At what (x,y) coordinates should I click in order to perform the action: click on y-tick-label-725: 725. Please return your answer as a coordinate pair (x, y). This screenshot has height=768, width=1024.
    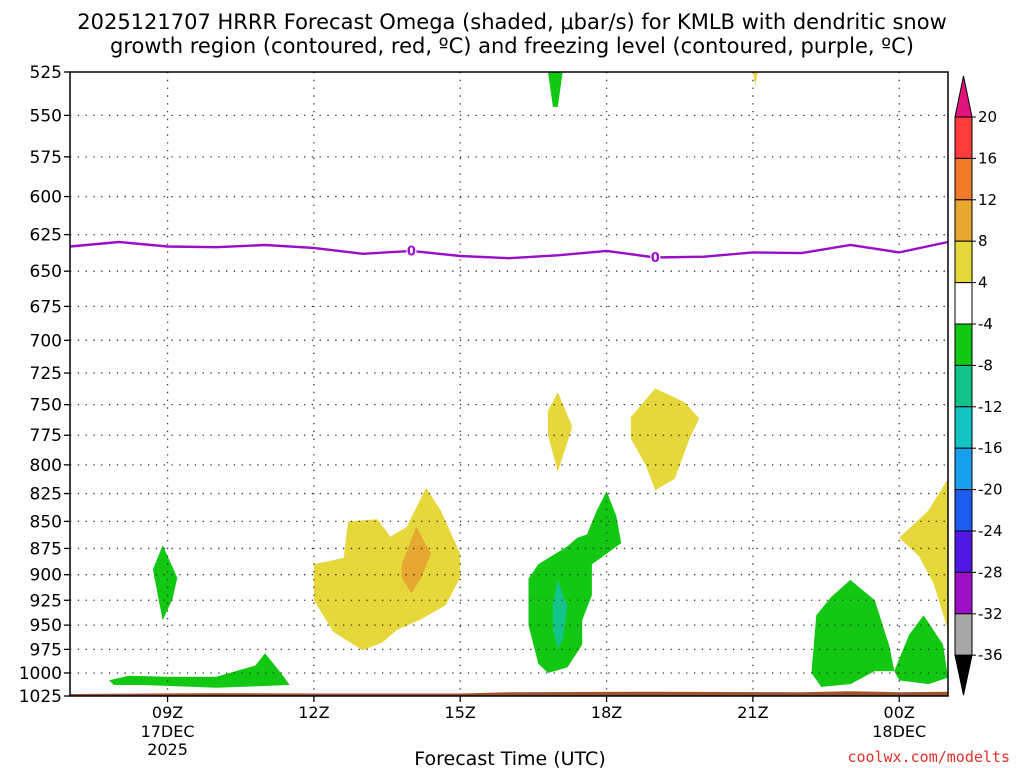
    Looking at the image, I should click on (46, 374).